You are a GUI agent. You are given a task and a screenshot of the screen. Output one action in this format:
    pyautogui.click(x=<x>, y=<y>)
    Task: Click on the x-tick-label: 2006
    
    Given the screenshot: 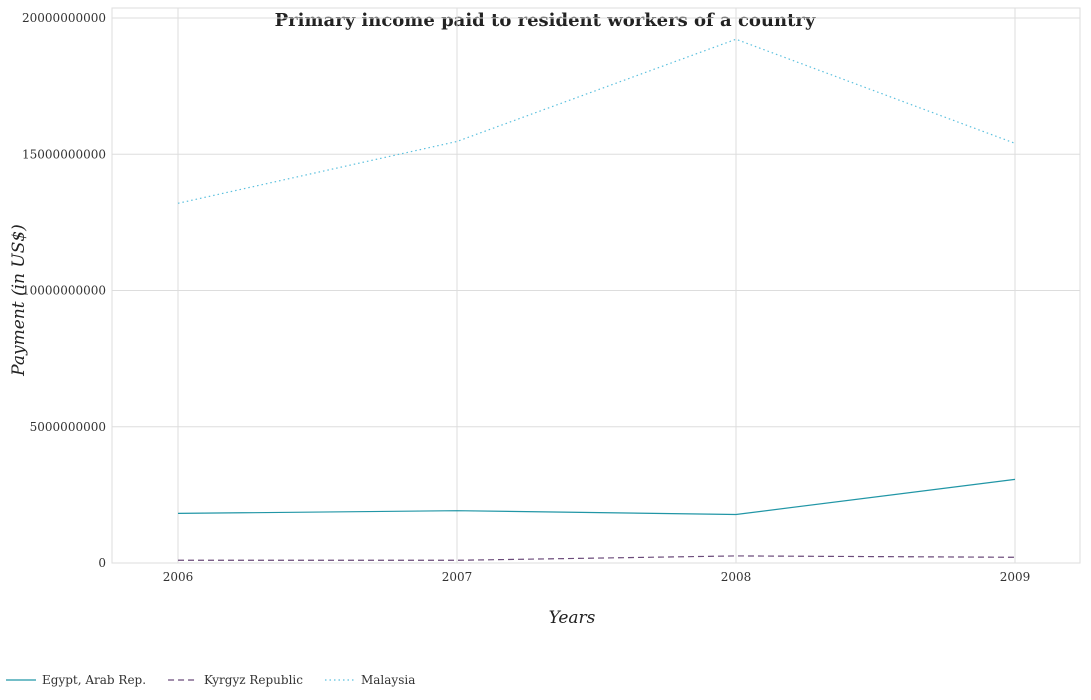 What is the action you would take?
    pyautogui.click(x=178, y=577)
    